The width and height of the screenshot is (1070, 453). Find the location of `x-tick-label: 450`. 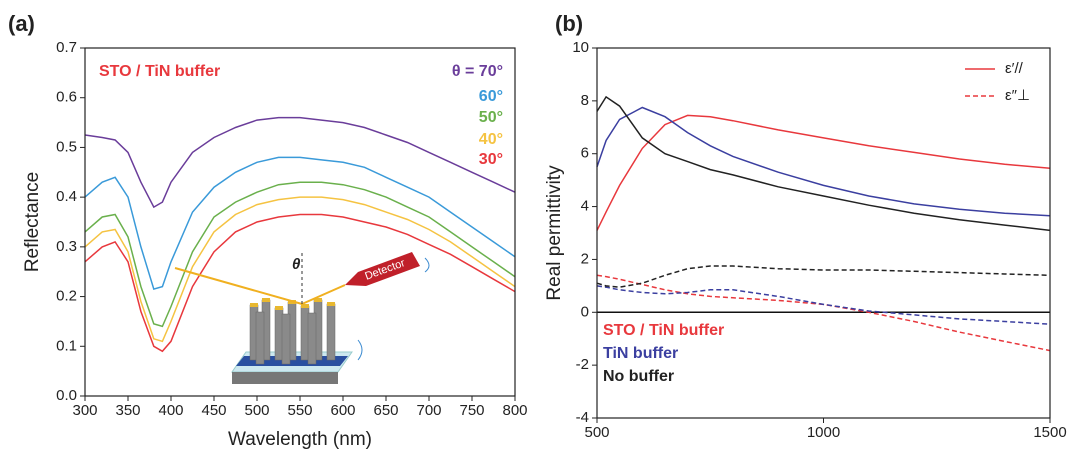

x-tick-label: 450 is located at coordinates (213, 410).